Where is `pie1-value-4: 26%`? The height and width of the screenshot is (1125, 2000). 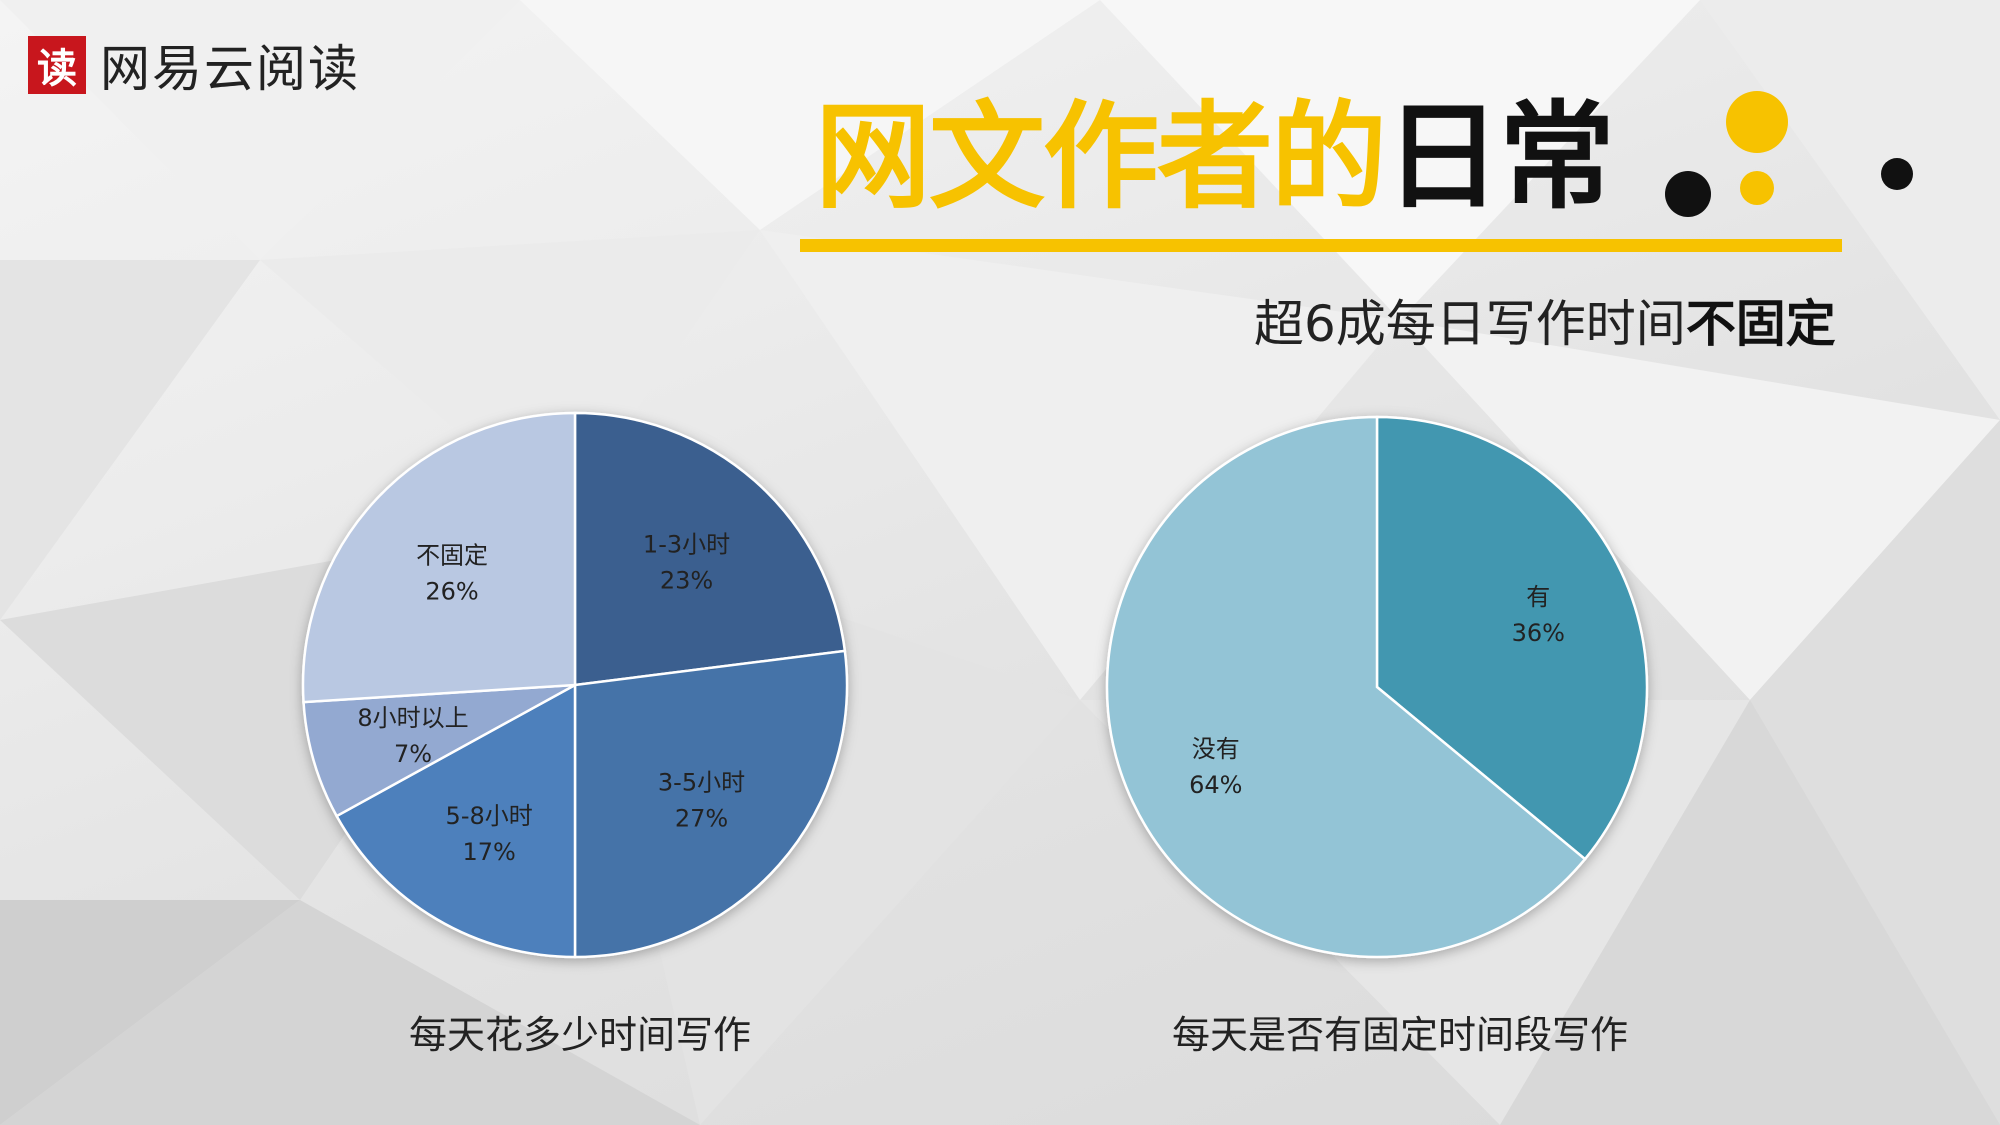
pie1-value-4: 26% is located at coordinates (451, 592).